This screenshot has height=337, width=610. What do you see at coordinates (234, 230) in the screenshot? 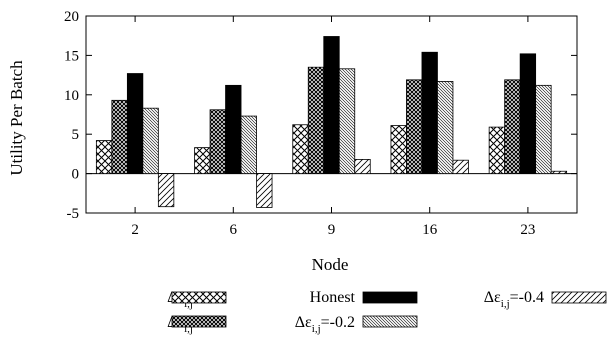
I see `x-tick-label: 6` at bounding box center [234, 230].